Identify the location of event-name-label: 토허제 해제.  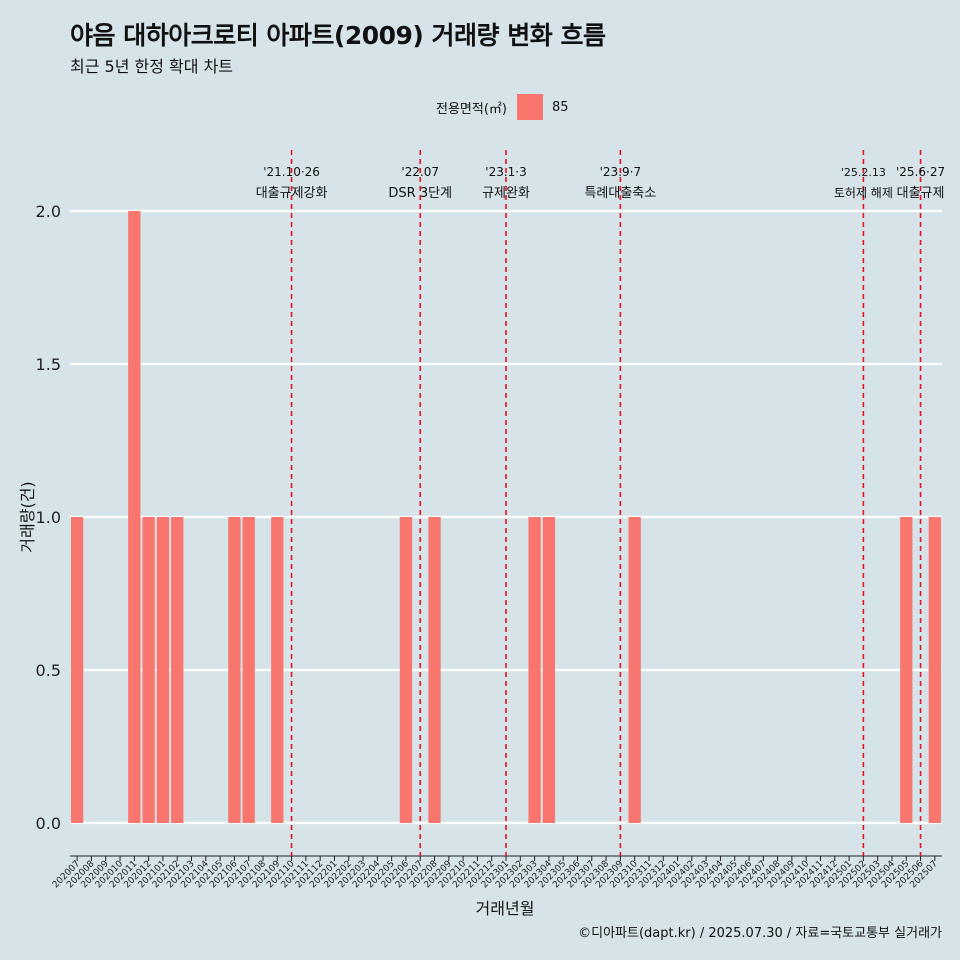
(863, 193).